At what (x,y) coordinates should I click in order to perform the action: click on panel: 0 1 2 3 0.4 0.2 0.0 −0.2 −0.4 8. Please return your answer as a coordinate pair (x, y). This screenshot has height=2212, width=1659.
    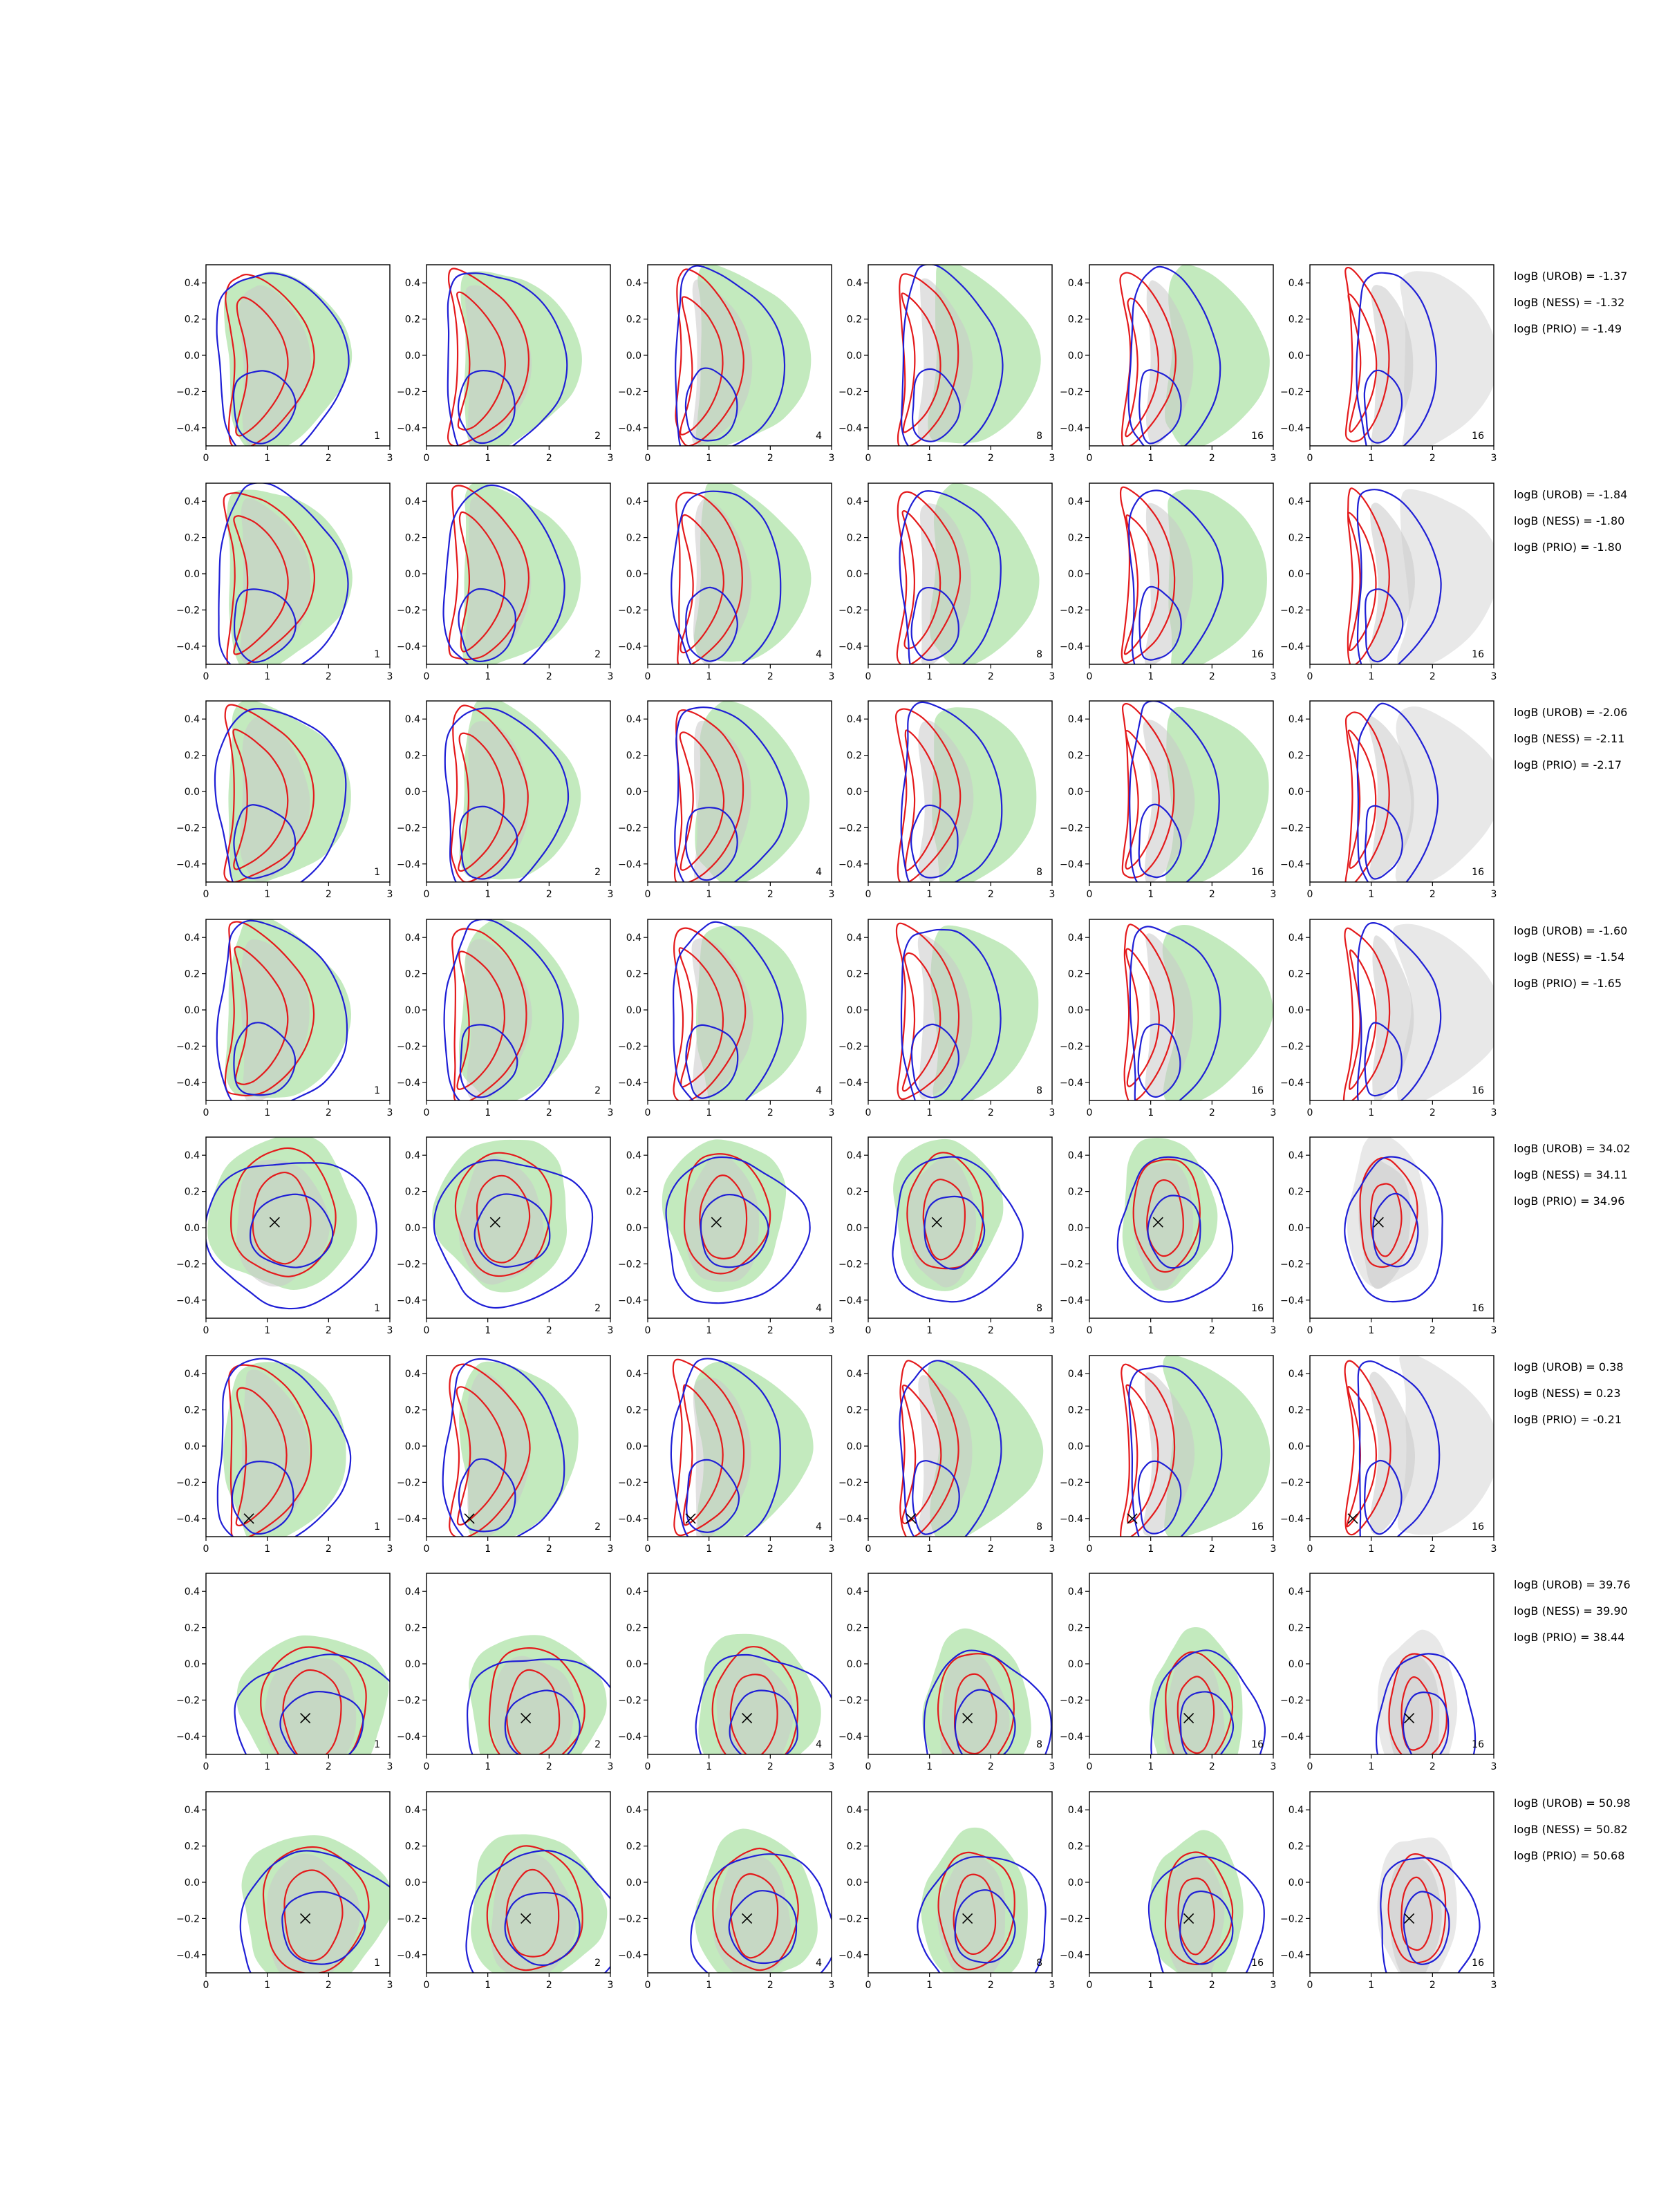
    Looking at the image, I should click on (946, 364).